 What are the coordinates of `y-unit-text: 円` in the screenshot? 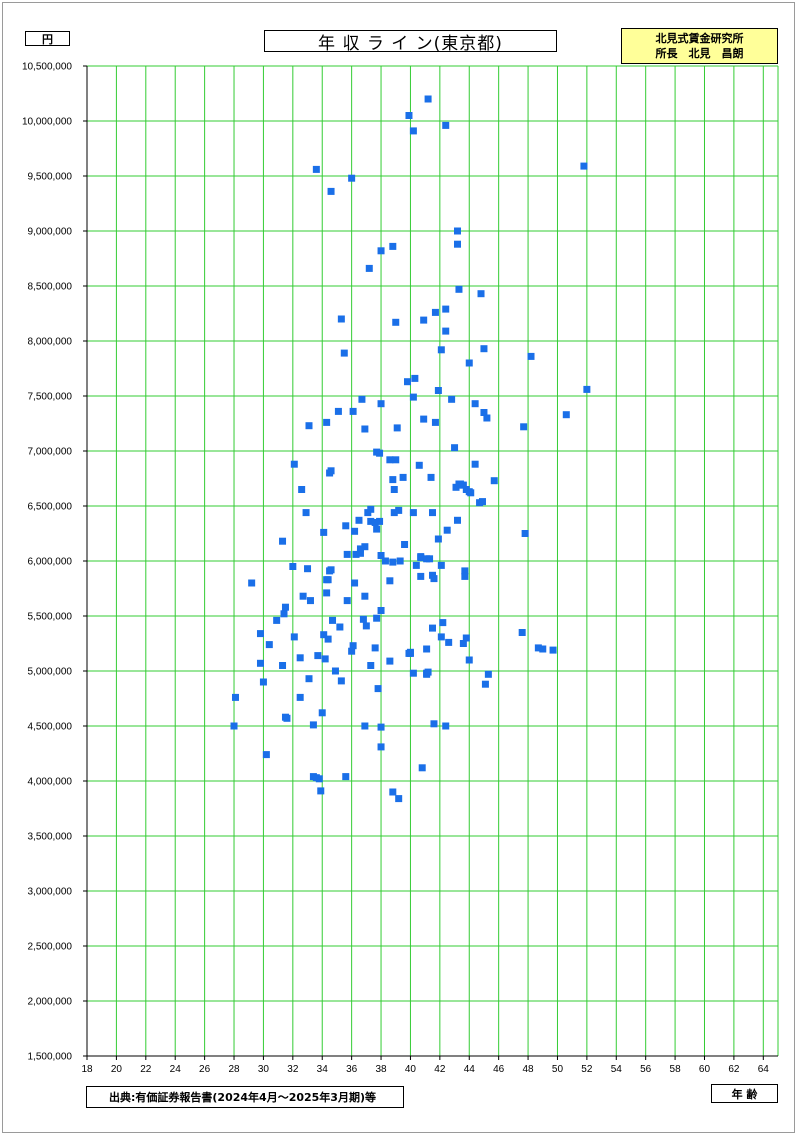 It's located at (47, 39).